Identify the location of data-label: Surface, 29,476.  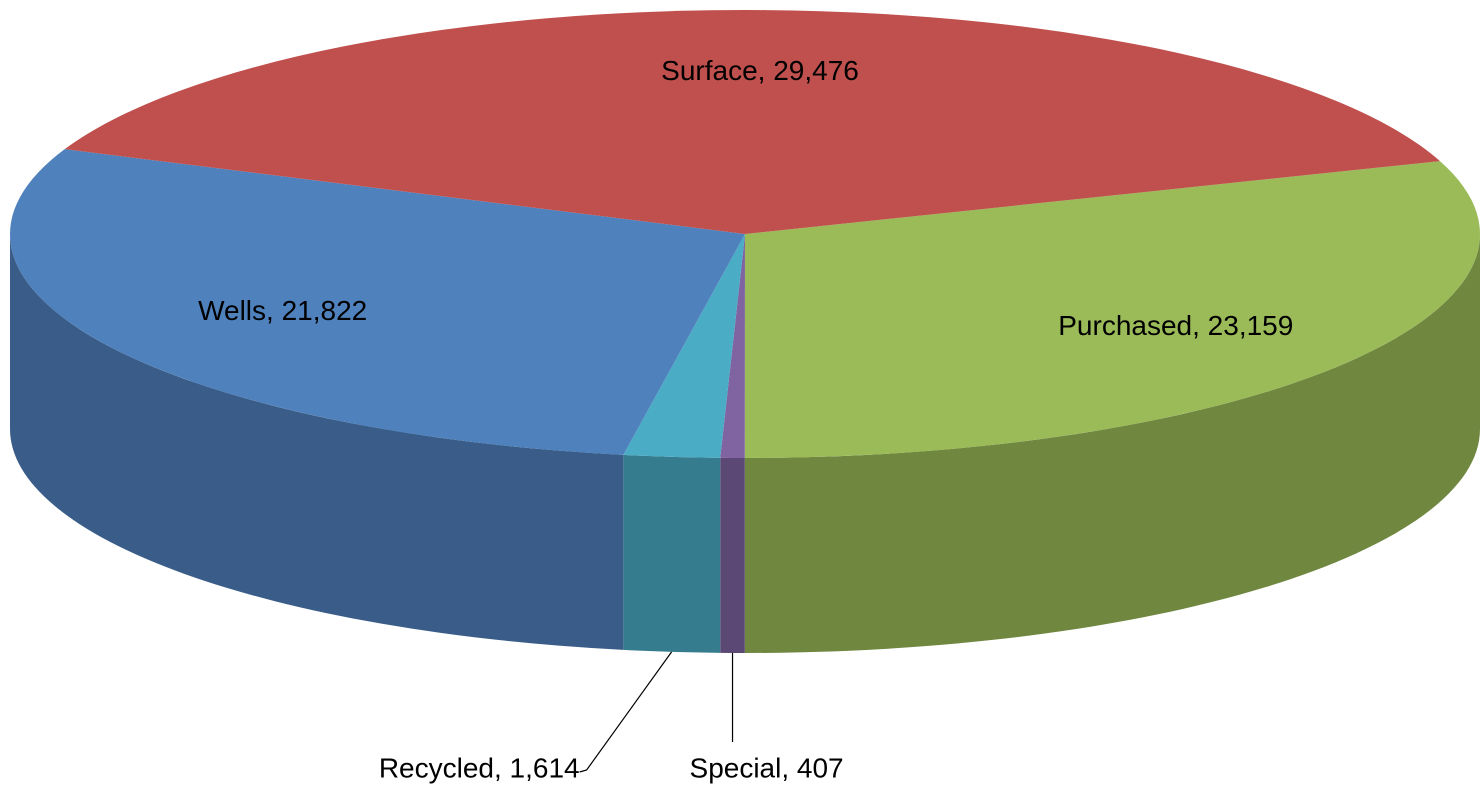
(760, 70).